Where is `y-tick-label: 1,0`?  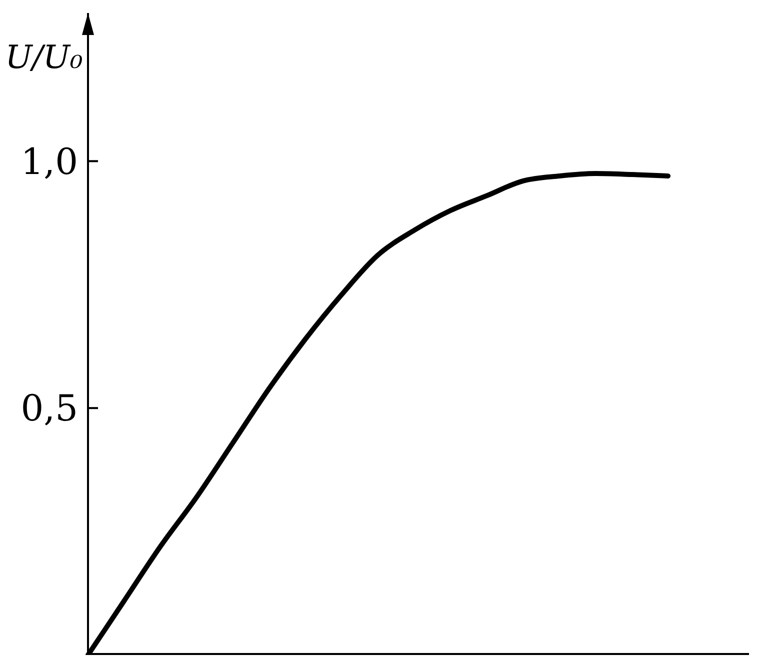 y-tick-label: 1,0 is located at coordinates (49, 162).